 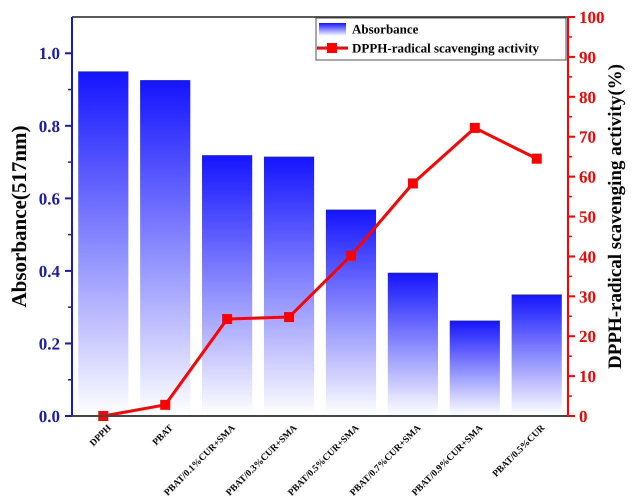 What do you see at coordinates (587, 336) in the screenshot?
I see `y2-tick-label: 20` at bounding box center [587, 336].